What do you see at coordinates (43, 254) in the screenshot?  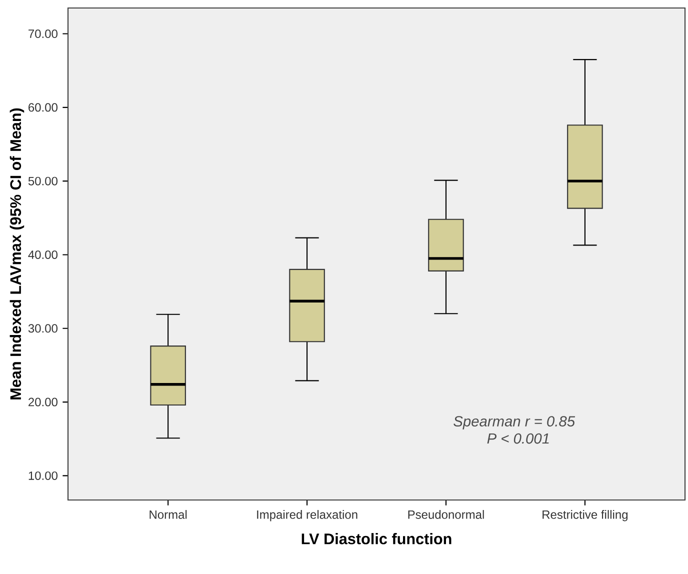 I see `y-tick-label: 40.00` at bounding box center [43, 254].